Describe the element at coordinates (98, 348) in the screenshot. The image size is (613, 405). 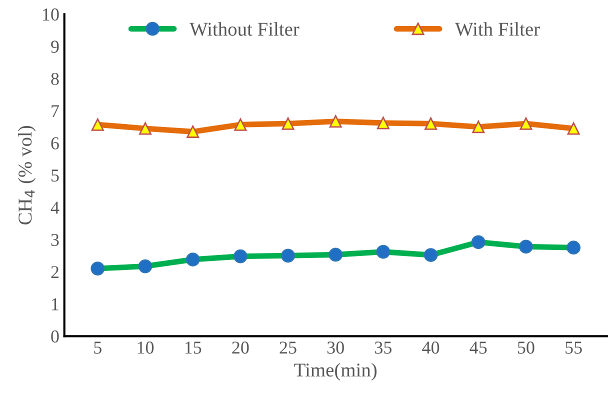
I see `x-tick-label: 5` at that location.